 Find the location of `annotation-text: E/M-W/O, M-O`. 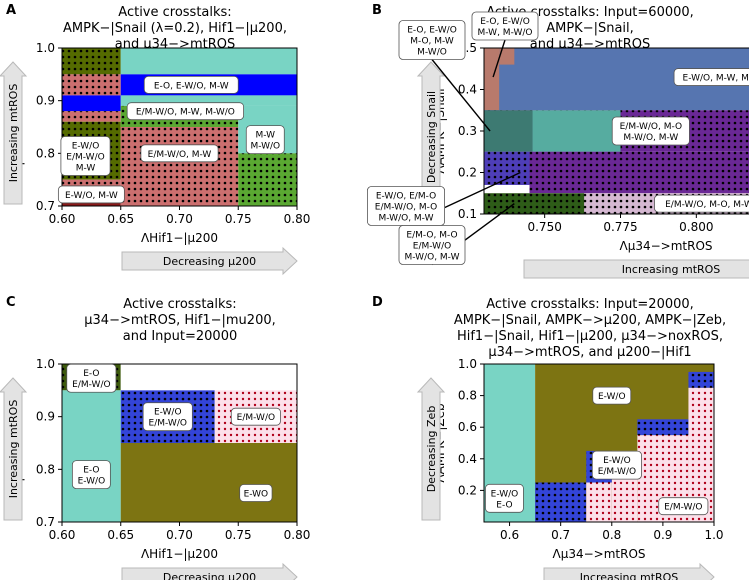

annotation-text: E/M-W/O, M-O is located at coordinates (651, 127).